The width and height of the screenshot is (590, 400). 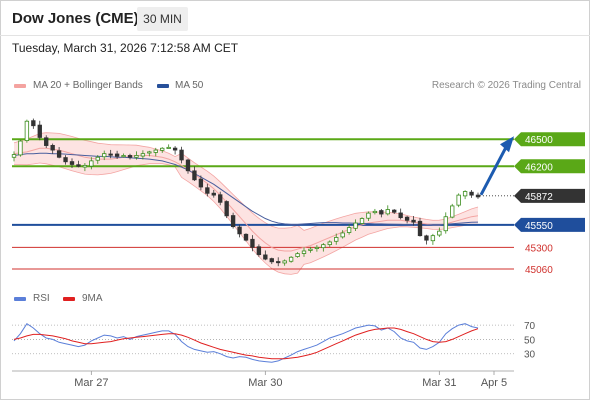 What do you see at coordinates (41, 298) in the screenshot?
I see `legend-rsi: RSI` at bounding box center [41, 298].